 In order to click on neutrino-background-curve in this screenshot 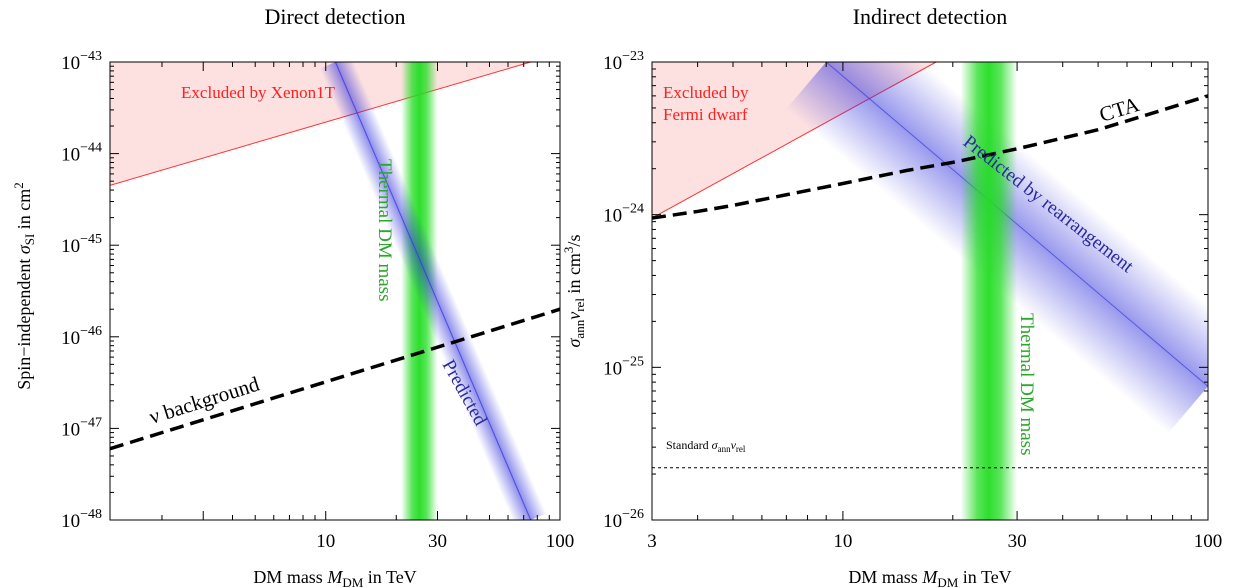, I will do `click(335, 379)`.